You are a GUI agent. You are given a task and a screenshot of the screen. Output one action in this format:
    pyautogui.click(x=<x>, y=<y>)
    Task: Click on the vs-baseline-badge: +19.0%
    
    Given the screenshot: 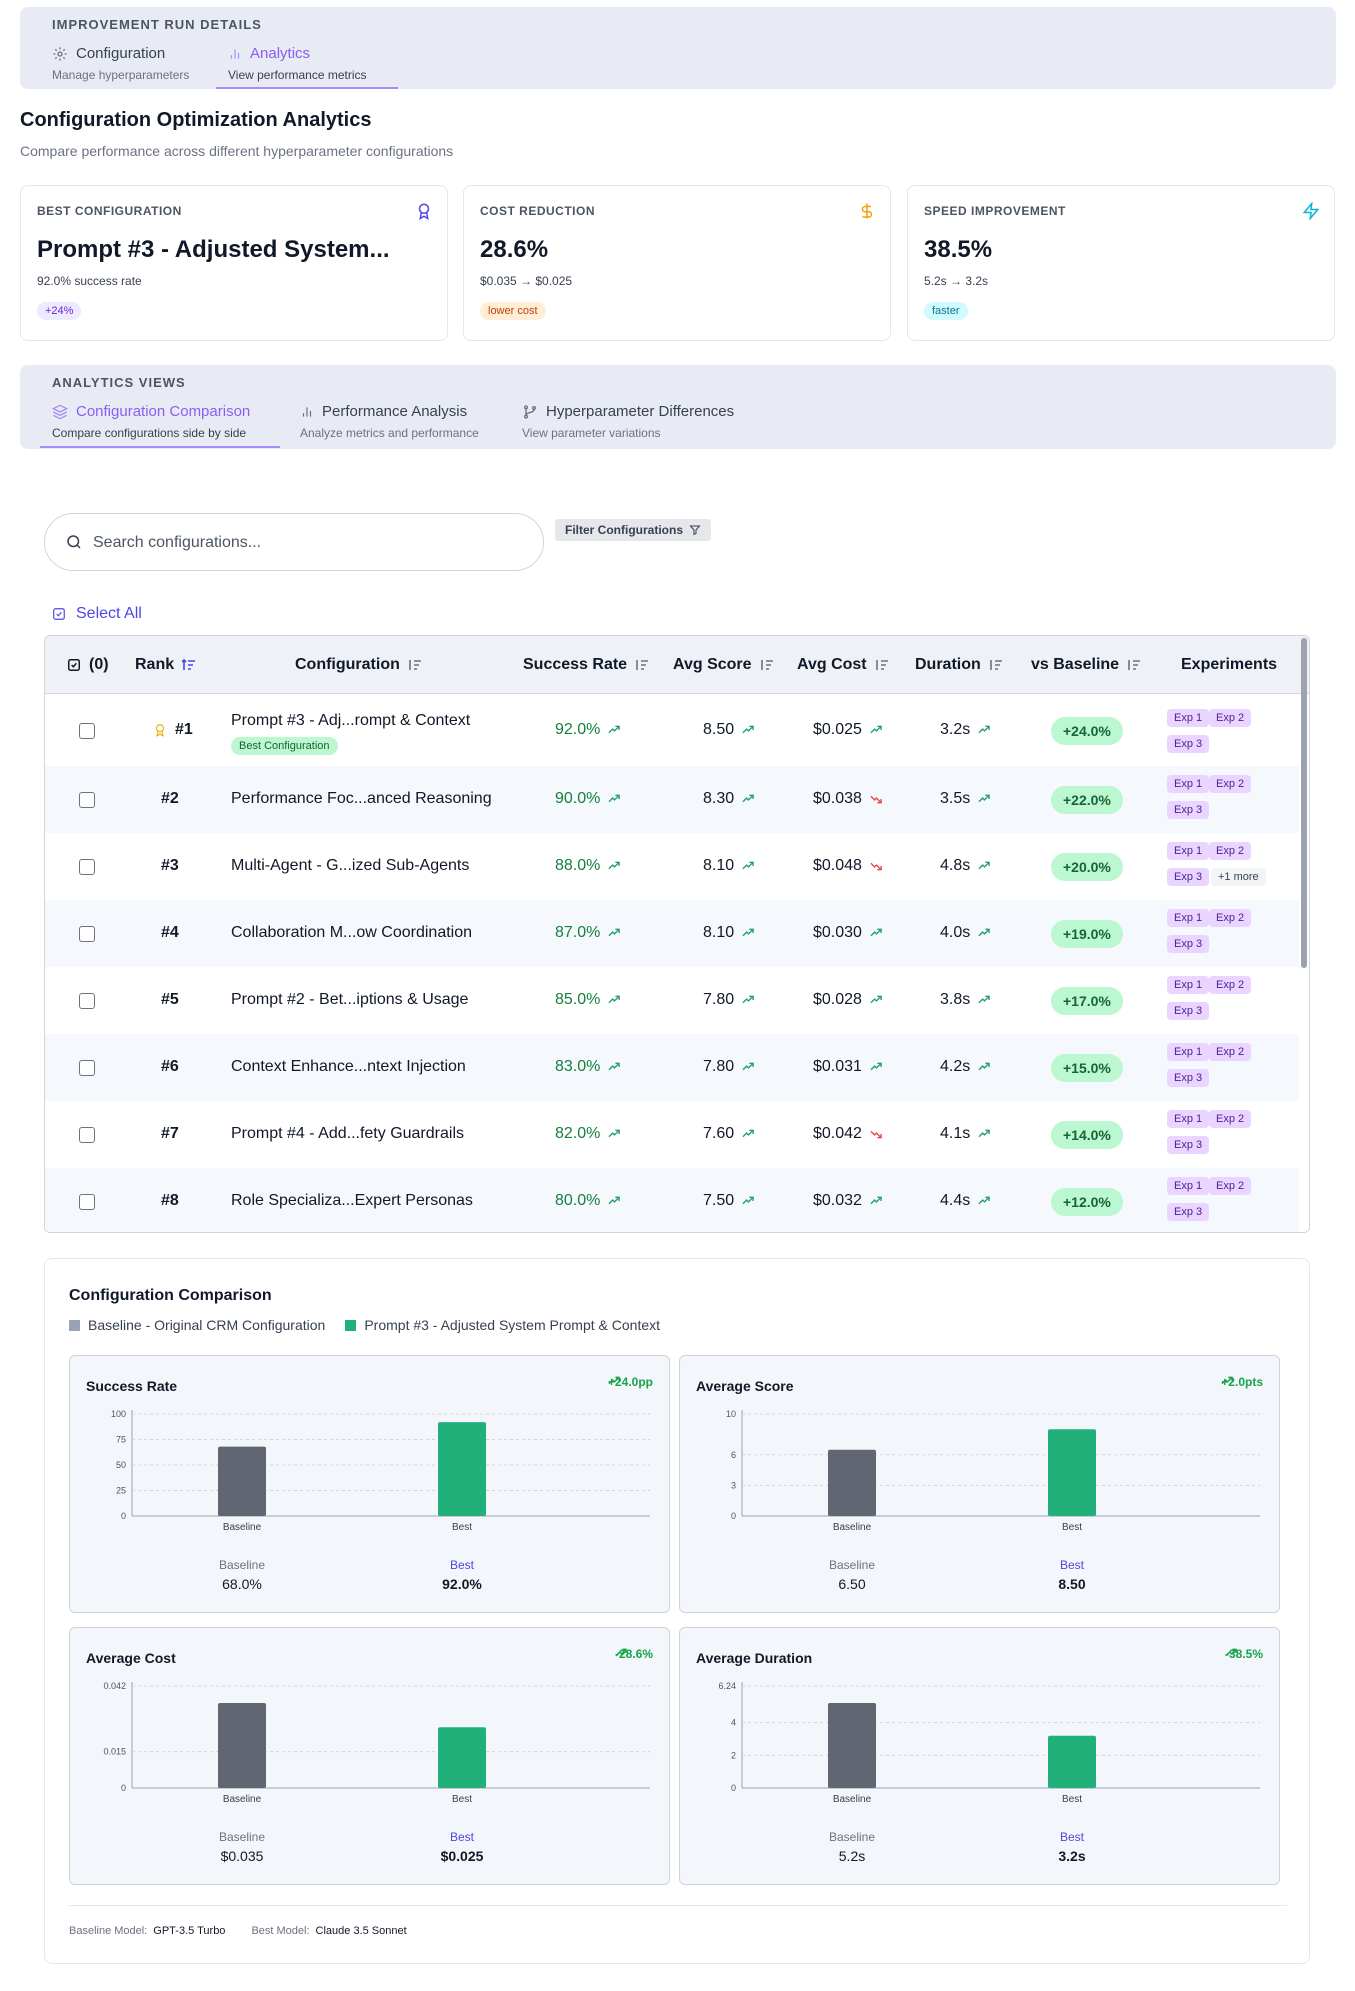 What is the action you would take?
    pyautogui.click(x=1087, y=933)
    